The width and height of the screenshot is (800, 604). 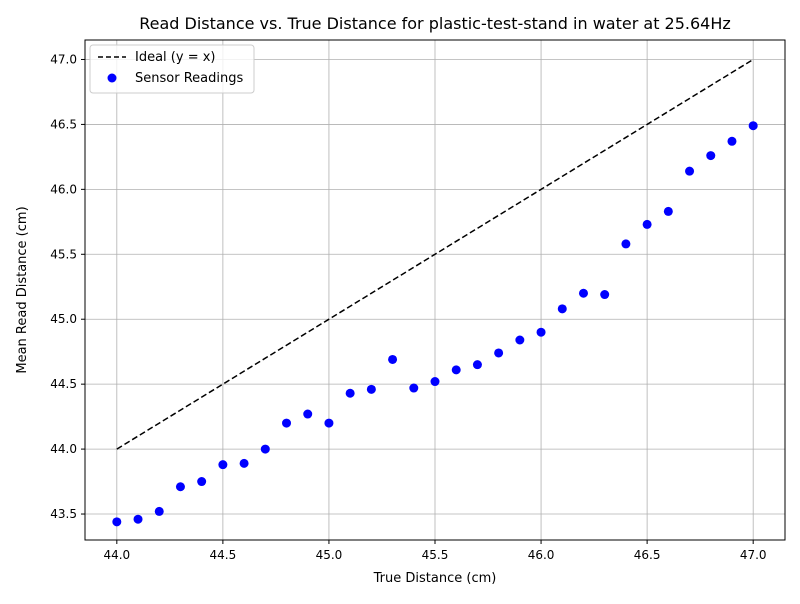 I want to click on legend-label-sensor: Sensor Readings, so click(x=189, y=78).